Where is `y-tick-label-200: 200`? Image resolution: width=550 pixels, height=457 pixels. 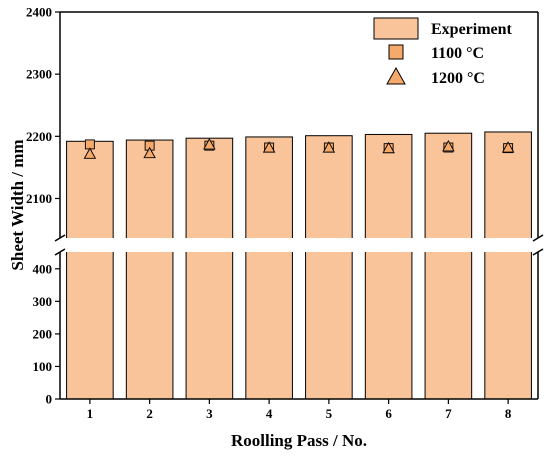
y-tick-label-200: 200 is located at coordinates (43, 333).